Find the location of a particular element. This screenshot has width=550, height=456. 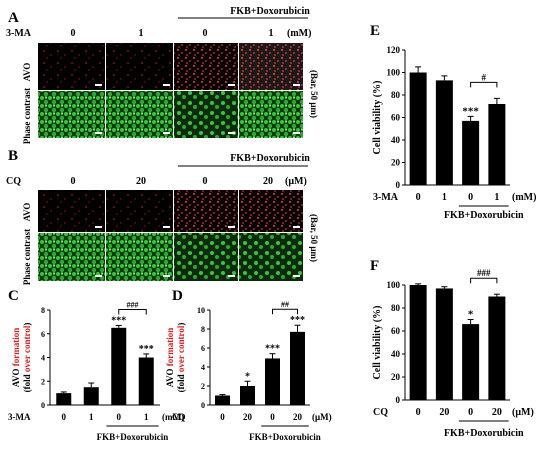

panel-f-ylabel: Cell viability (%) is located at coordinates (377, 343).